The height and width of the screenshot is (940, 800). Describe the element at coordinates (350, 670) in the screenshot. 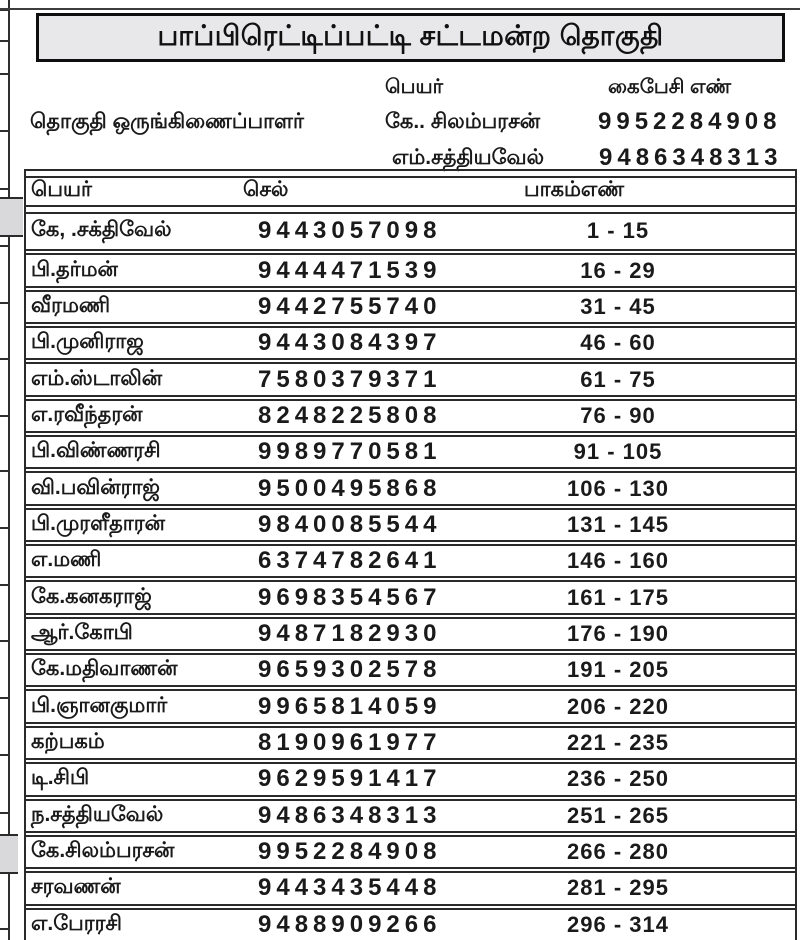

I see `contact-phone: 9659302578` at that location.